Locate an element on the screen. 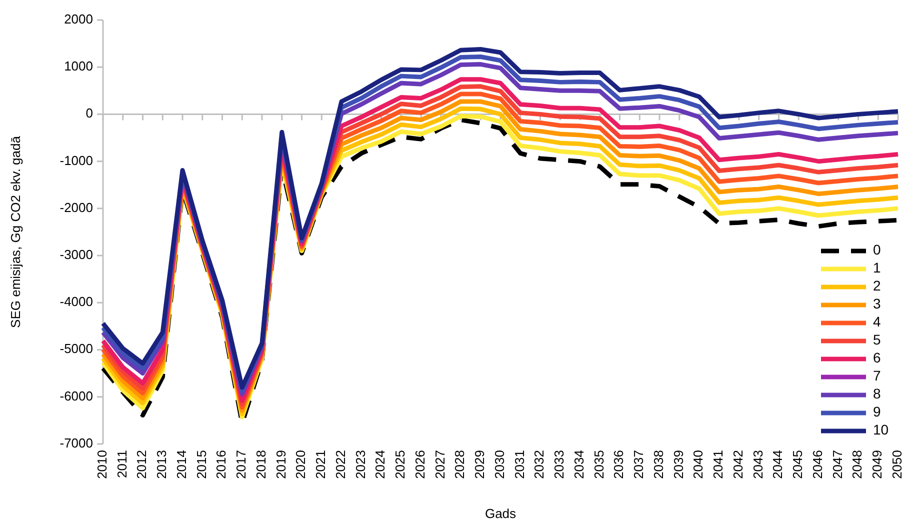 This screenshot has width=905, height=520. x-tick-label: 2029 is located at coordinates (480, 464).